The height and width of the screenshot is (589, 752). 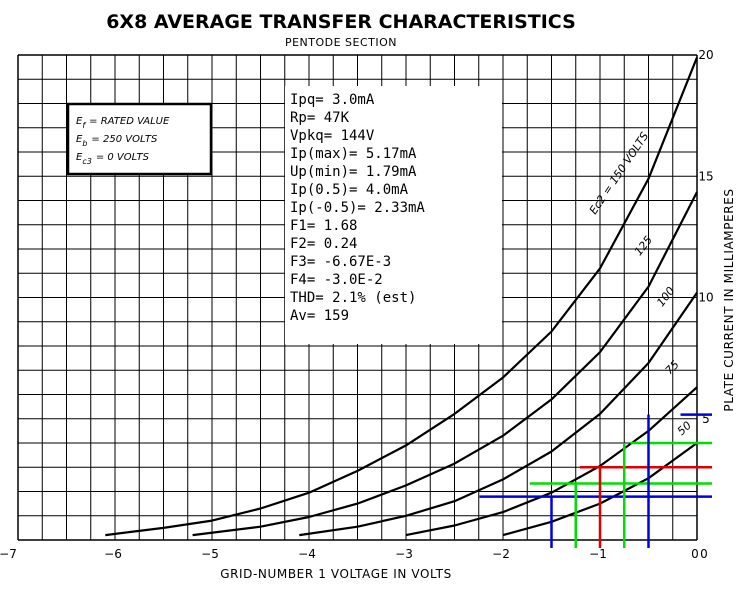 I want to click on result-line: Ip(0.5)= 4.0mA, so click(x=349, y=190).